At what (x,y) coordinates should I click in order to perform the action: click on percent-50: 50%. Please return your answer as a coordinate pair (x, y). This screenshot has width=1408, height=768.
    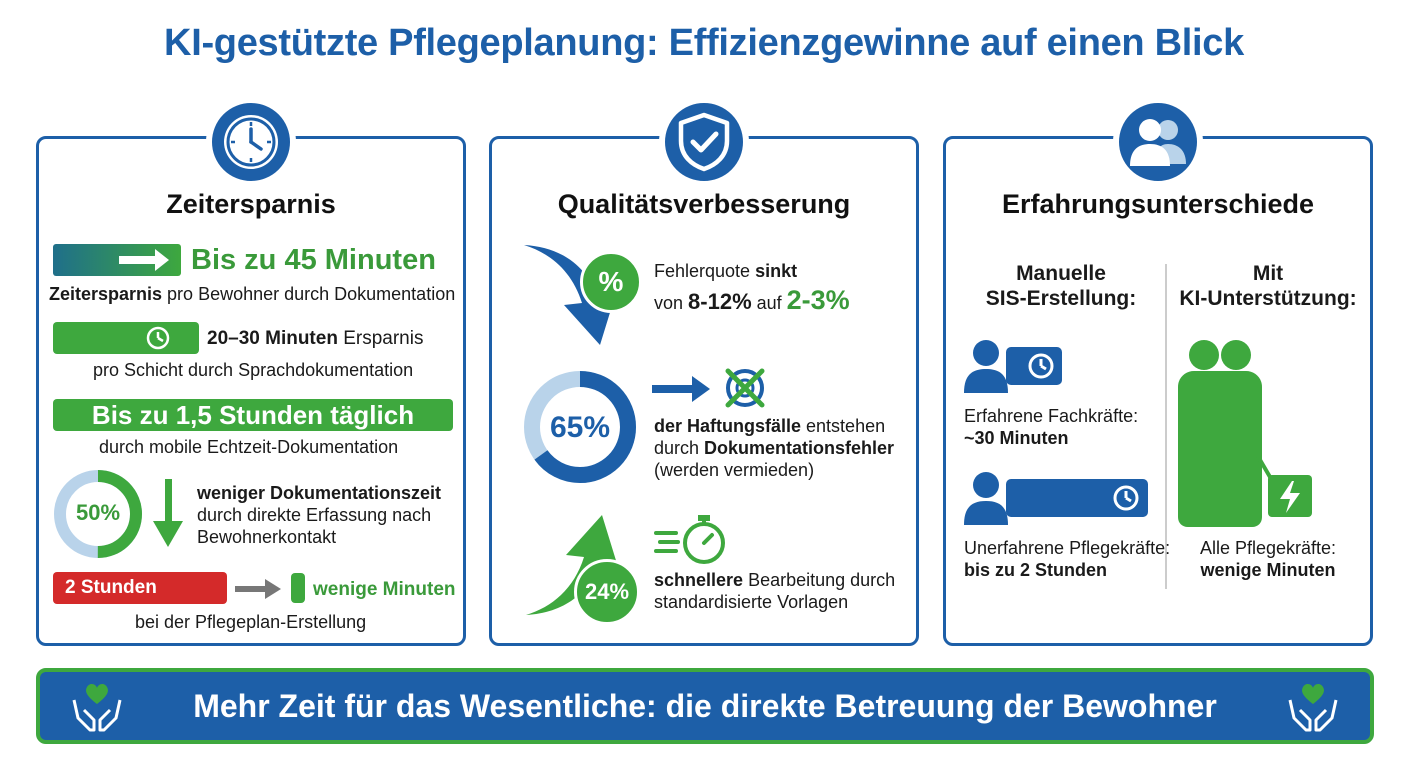
    Looking at the image, I should click on (98, 512).